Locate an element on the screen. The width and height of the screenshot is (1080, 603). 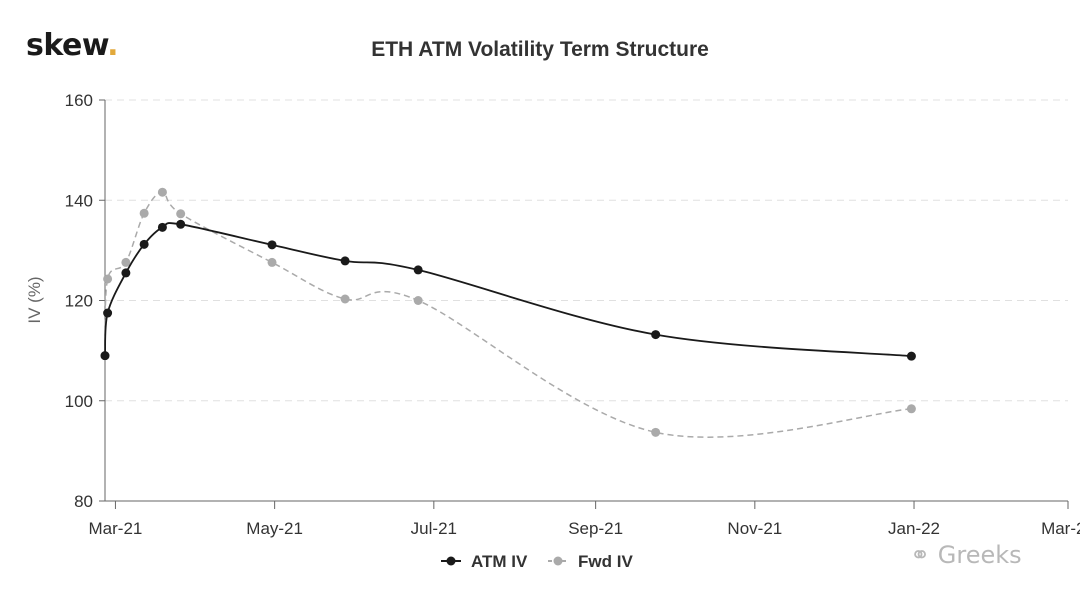
x-tick-label: Jul-21 is located at coordinates (434, 528).